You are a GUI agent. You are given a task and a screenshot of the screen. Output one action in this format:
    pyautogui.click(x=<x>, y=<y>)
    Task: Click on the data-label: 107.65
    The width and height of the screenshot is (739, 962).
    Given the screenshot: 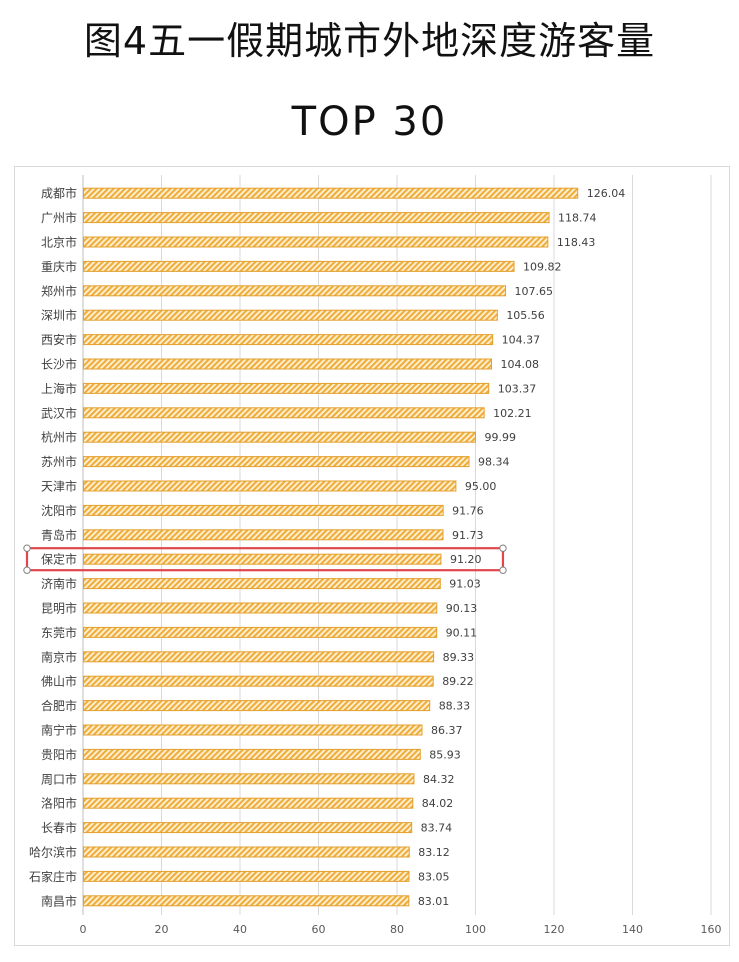 What is the action you would take?
    pyautogui.click(x=534, y=291)
    